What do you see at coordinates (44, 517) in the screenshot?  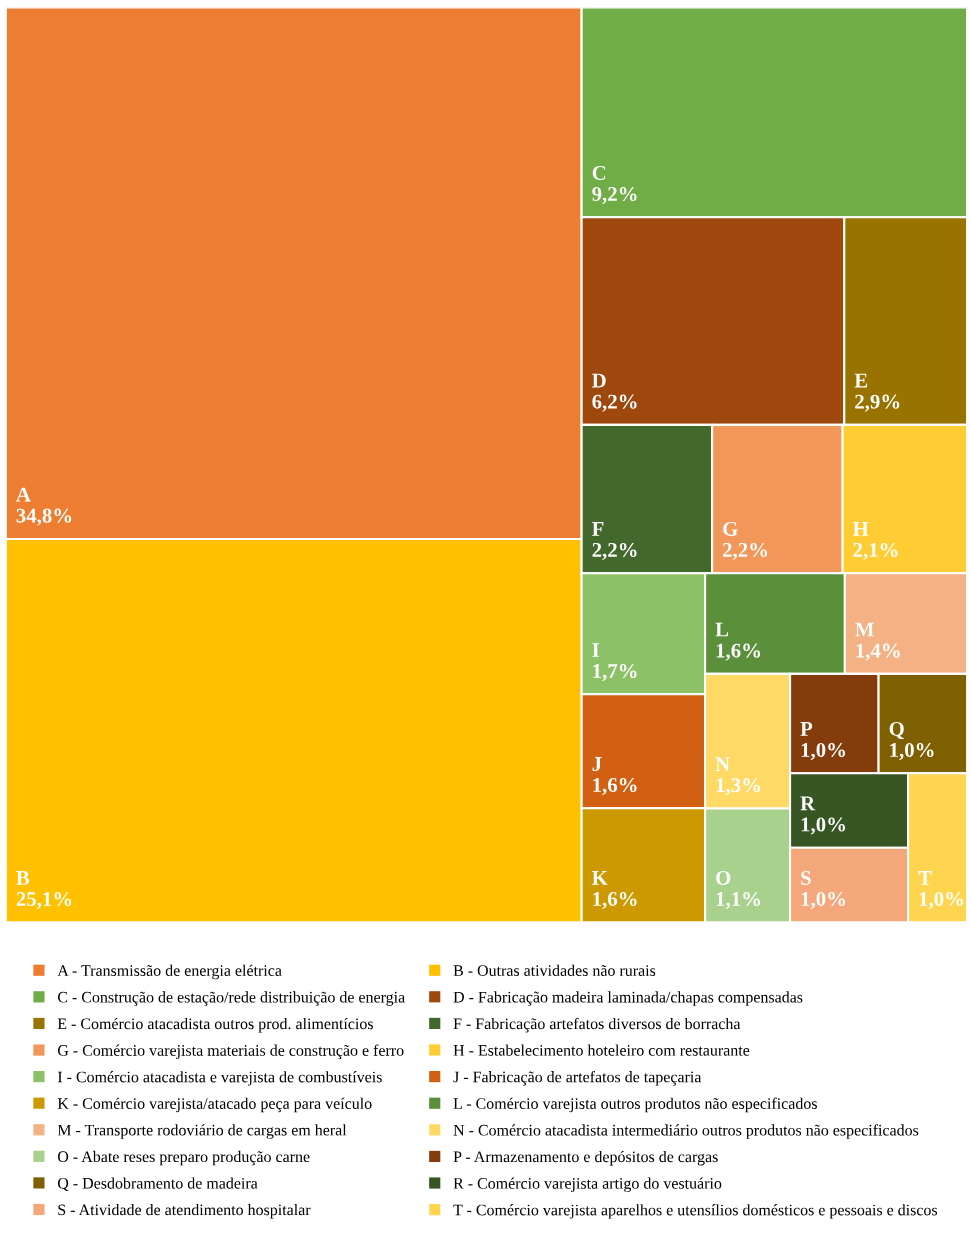 I see `data-label: 34,8%` at bounding box center [44, 517].